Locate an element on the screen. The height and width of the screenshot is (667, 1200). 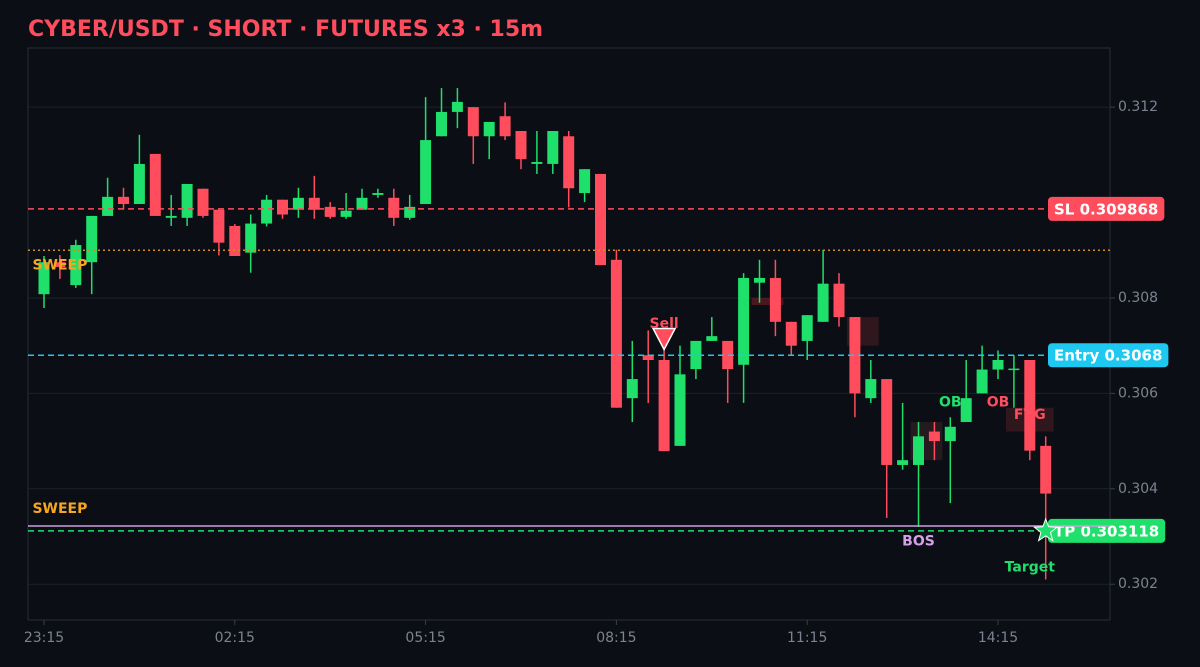
target-marker is located at coordinates (1045, 529).